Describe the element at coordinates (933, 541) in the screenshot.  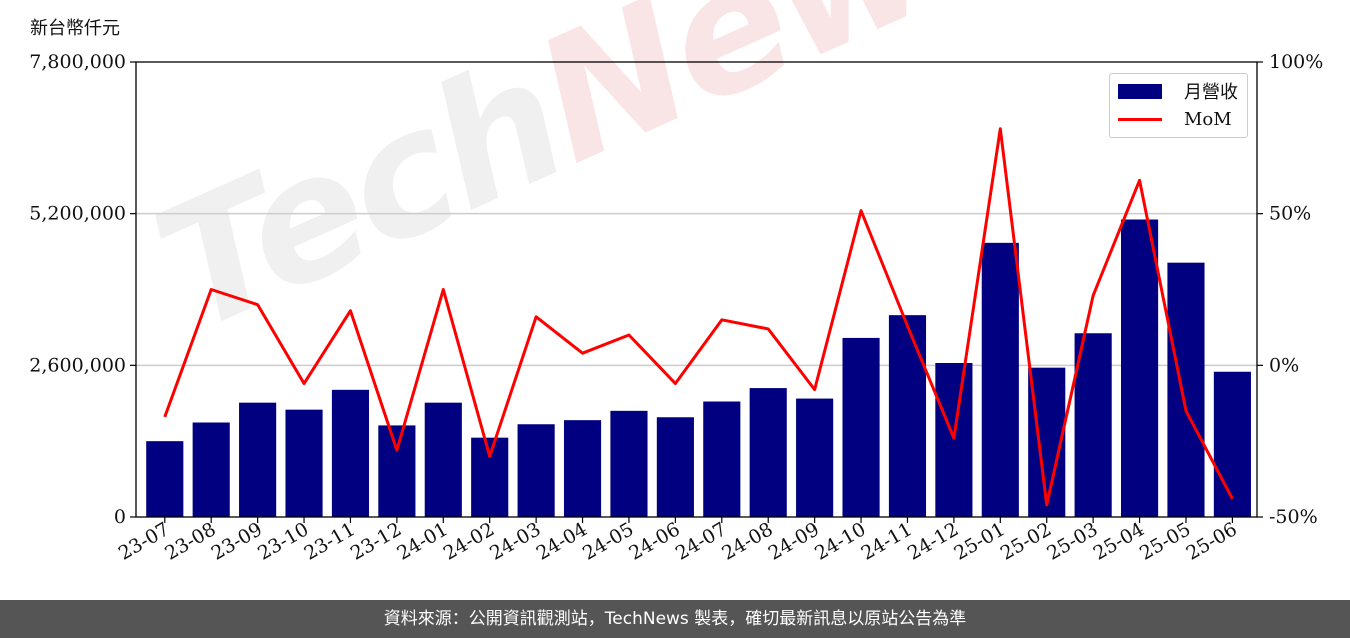
I see `x-tick-label: 24-12` at that location.